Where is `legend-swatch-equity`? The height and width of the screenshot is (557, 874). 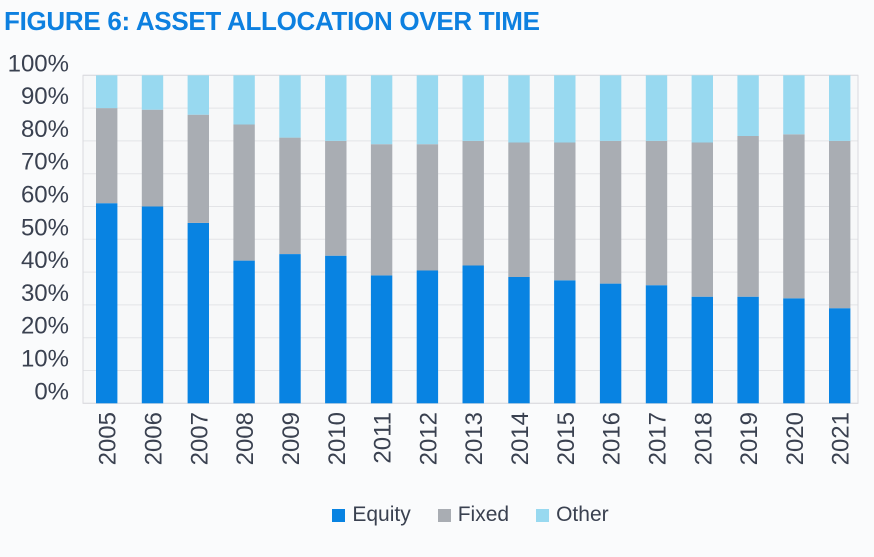
legend-swatch-equity is located at coordinates (339, 515).